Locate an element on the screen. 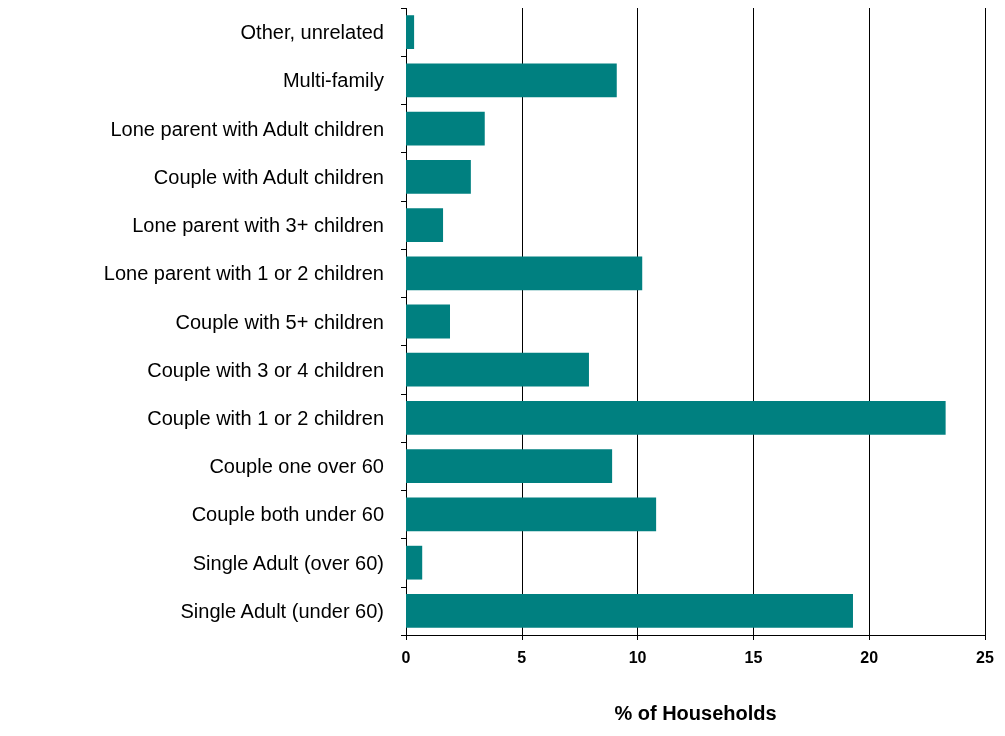  x-tick-label: 10 is located at coordinates (637, 657).